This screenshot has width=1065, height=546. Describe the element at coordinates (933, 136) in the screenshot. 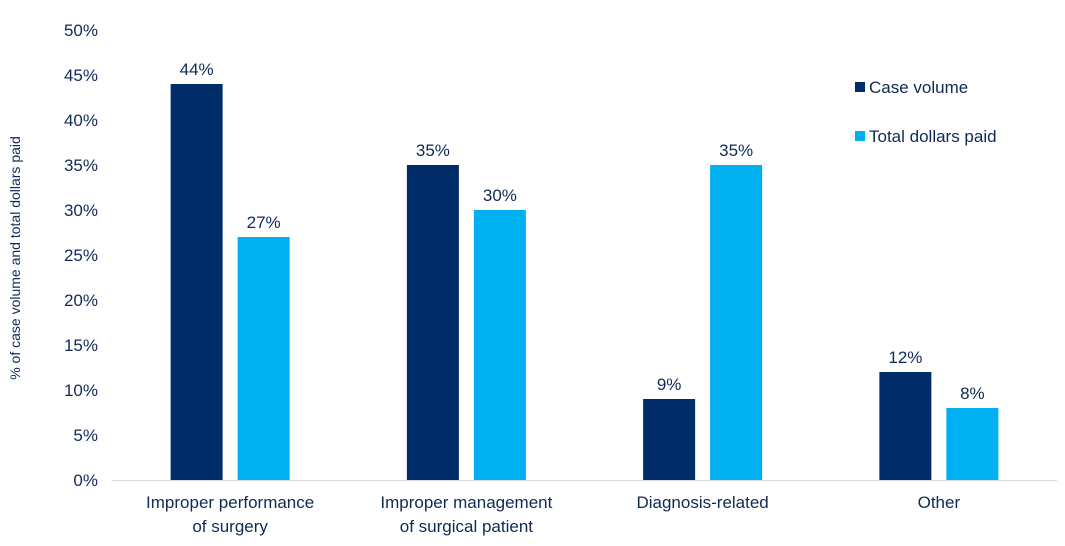

I see `legend-label: Total dollars paid` at that location.